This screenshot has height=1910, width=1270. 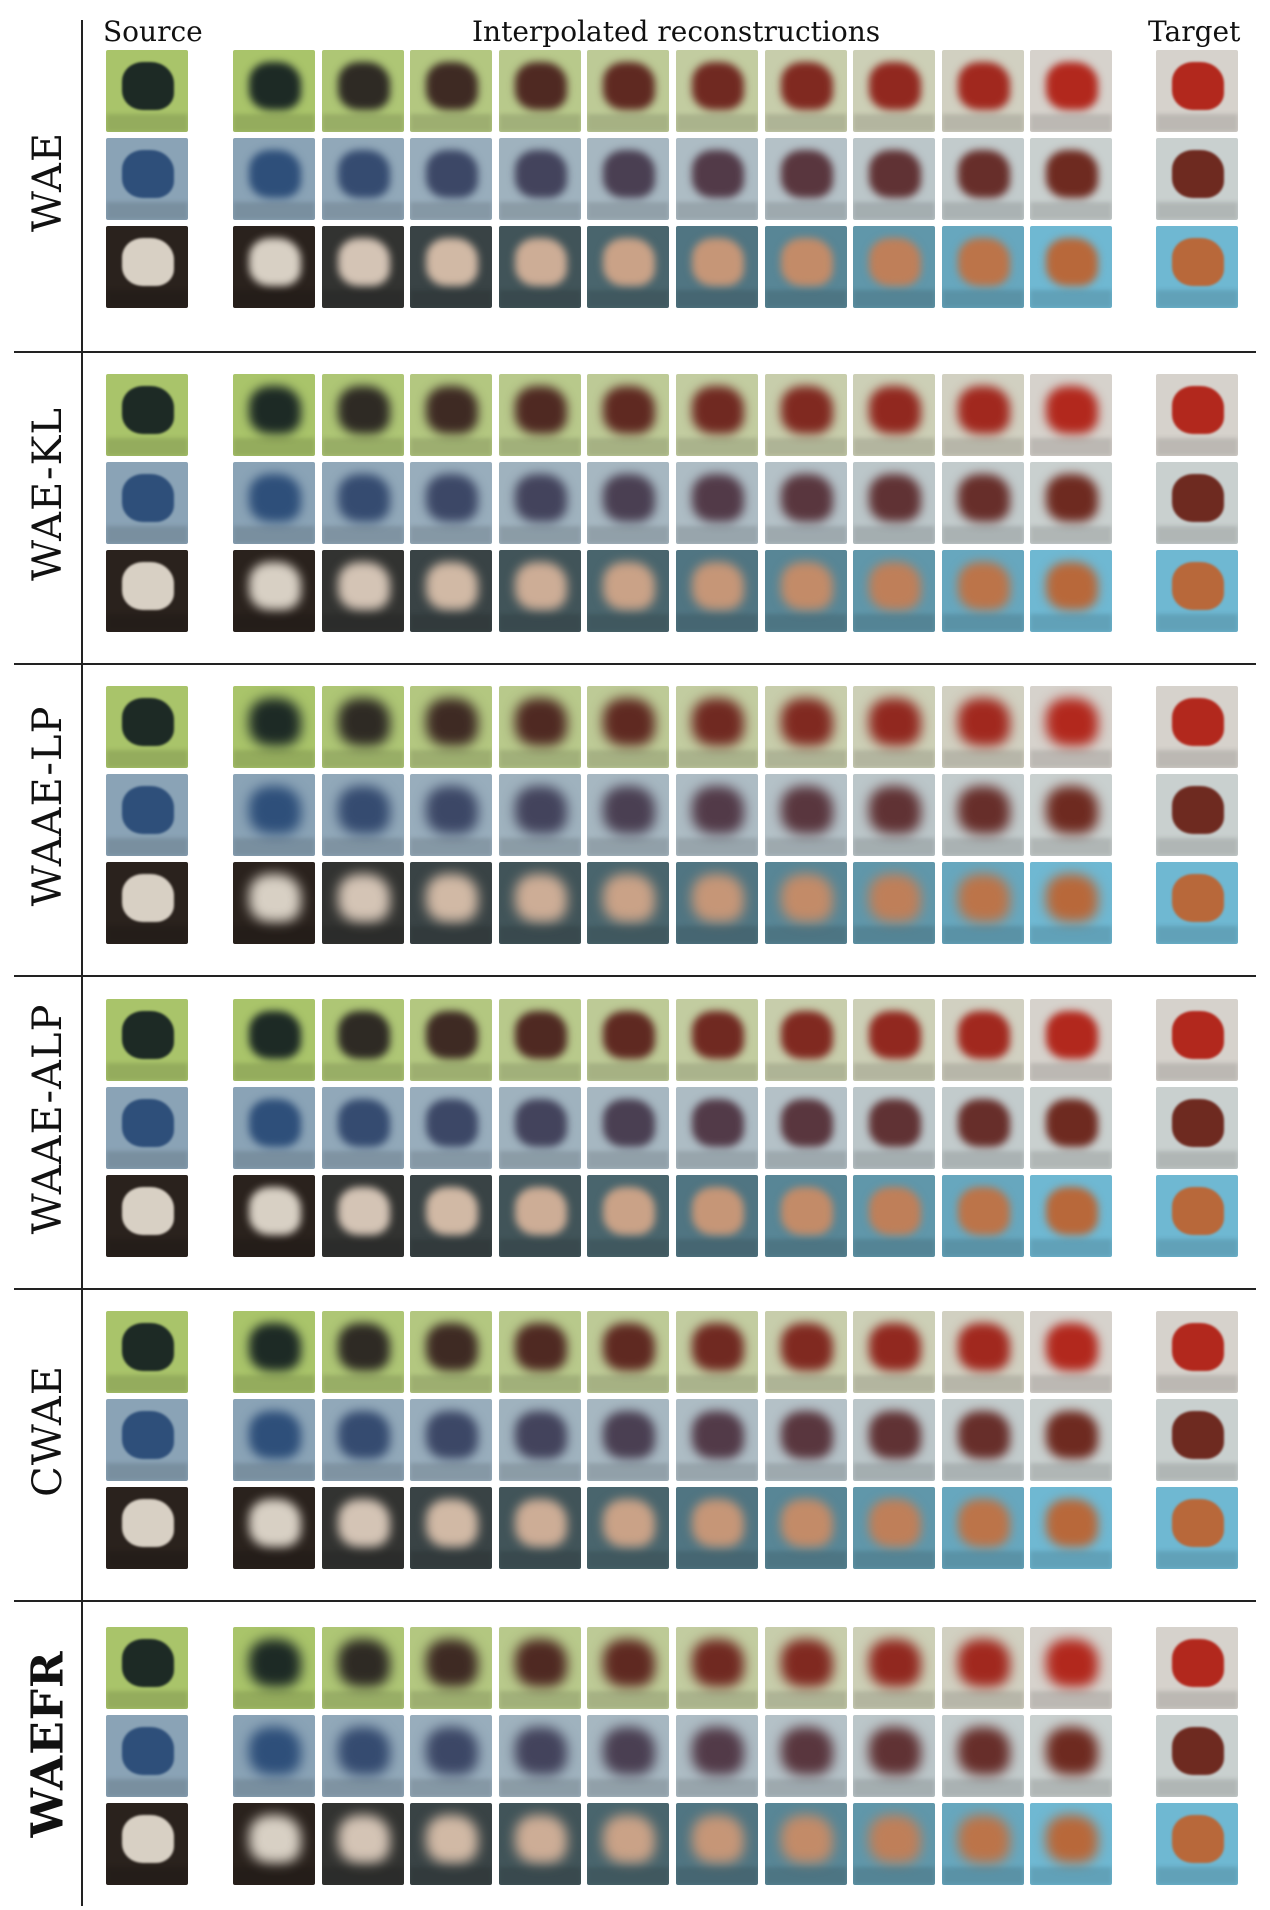 I want to click on section-separator, so click(x=635, y=976).